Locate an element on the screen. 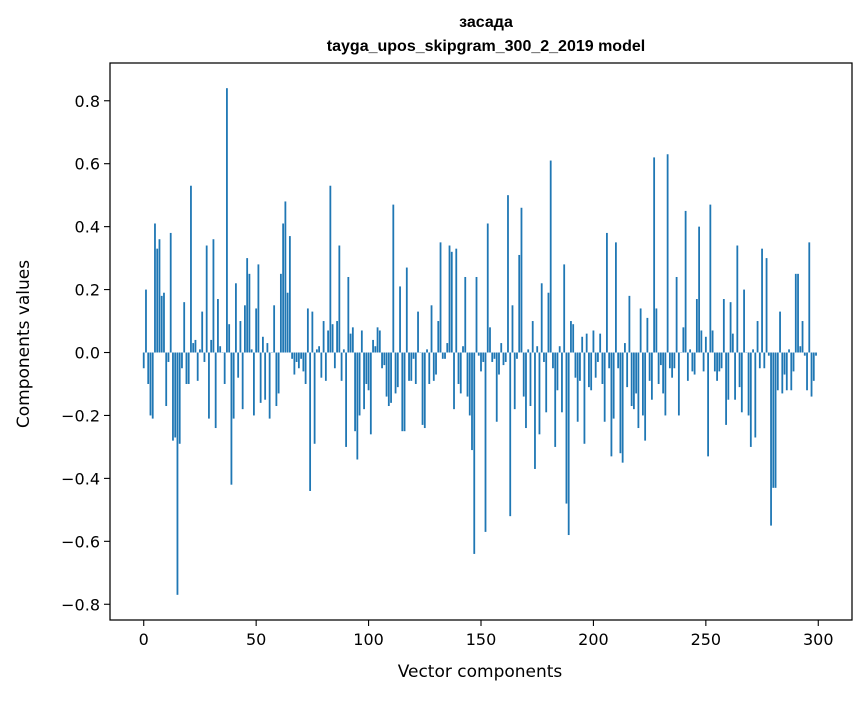  y-tick-label: −0.6 is located at coordinates (80, 541).